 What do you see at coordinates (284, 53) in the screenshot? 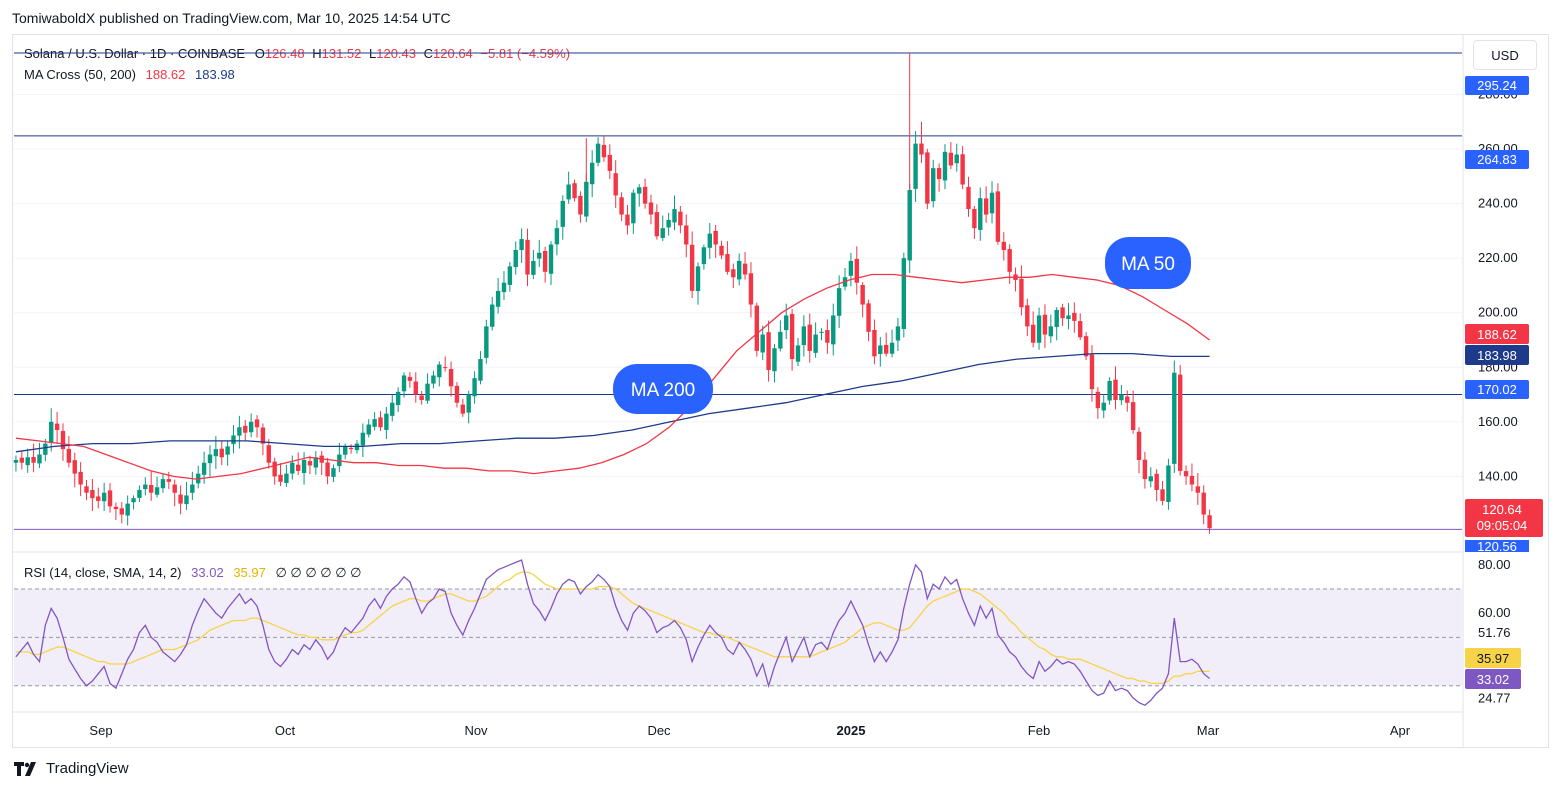
I see `open-value: 126.48` at bounding box center [284, 53].